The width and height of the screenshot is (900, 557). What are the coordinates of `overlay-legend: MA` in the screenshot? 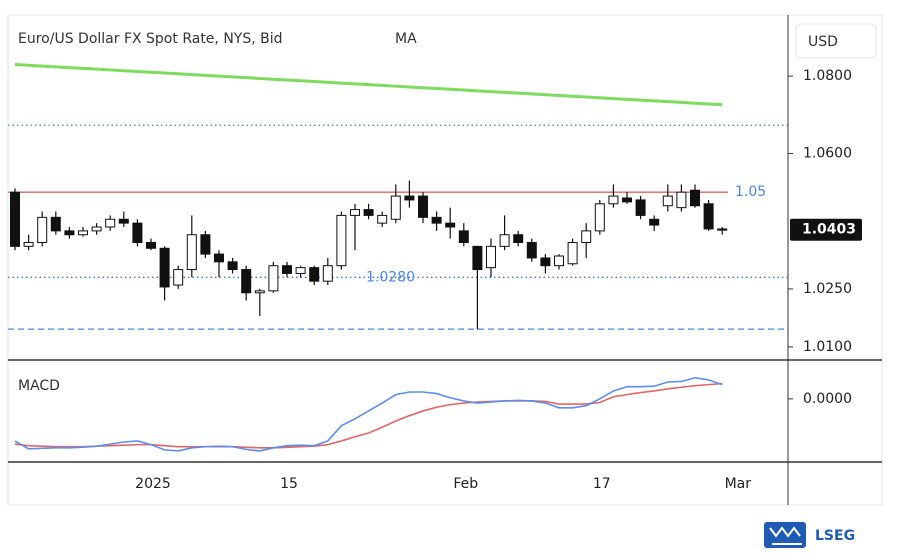 It's located at (406, 39).